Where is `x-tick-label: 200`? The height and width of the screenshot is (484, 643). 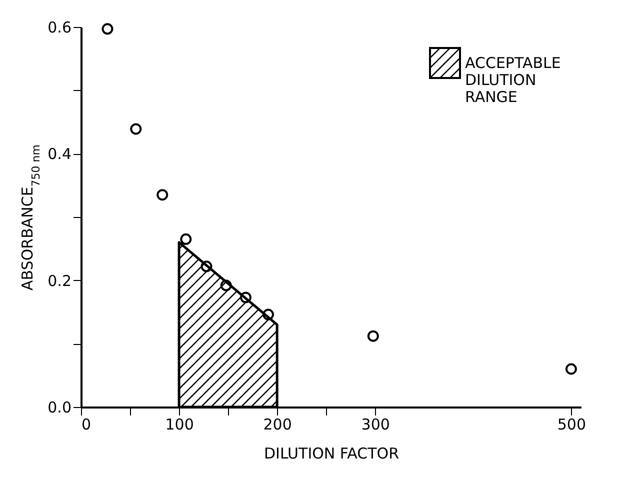
x-tick-label: 200 is located at coordinates (277, 425).